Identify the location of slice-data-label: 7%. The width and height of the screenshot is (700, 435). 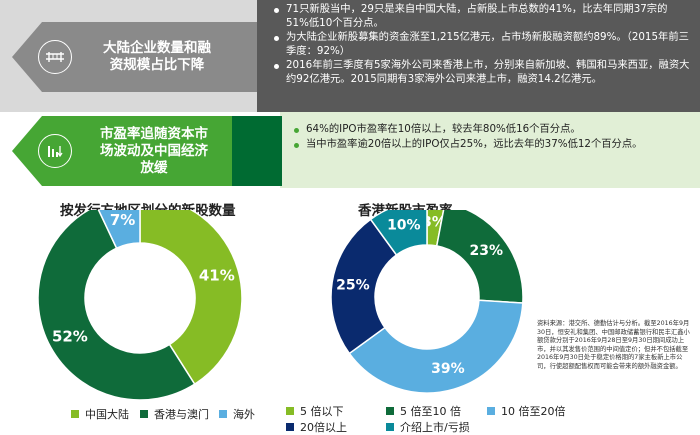
(122, 220).